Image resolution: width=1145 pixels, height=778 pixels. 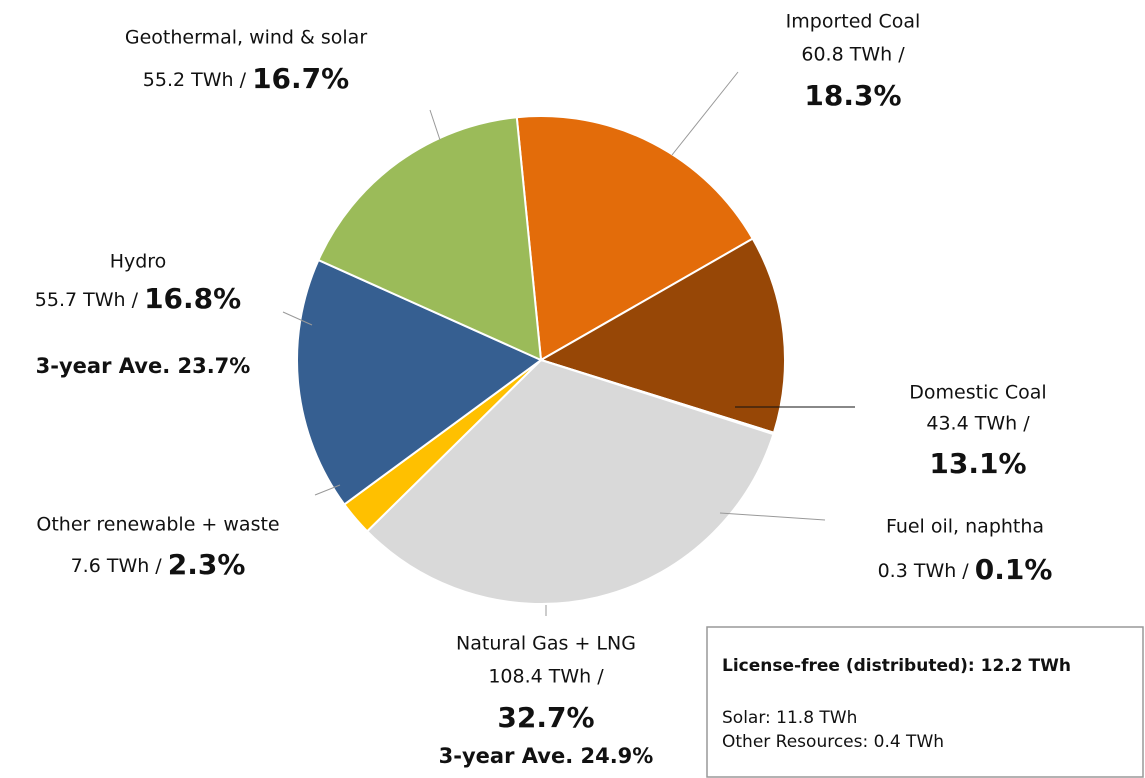 What do you see at coordinates (546, 677) in the screenshot?
I see `energy-label: 108.4 TWh /` at bounding box center [546, 677].